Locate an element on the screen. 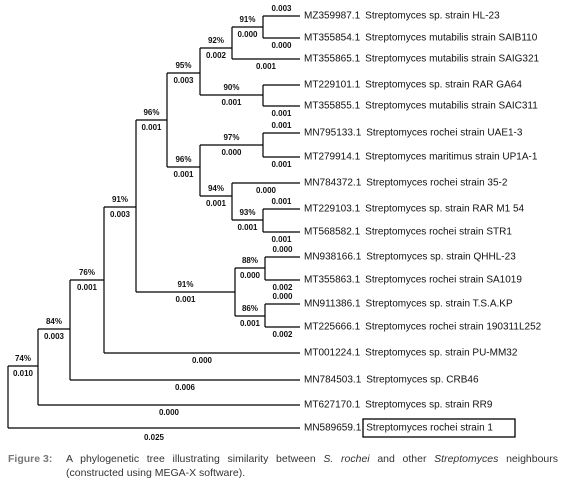 The height and width of the screenshot is (488, 568). bootstrap: 97% is located at coordinates (231, 137).